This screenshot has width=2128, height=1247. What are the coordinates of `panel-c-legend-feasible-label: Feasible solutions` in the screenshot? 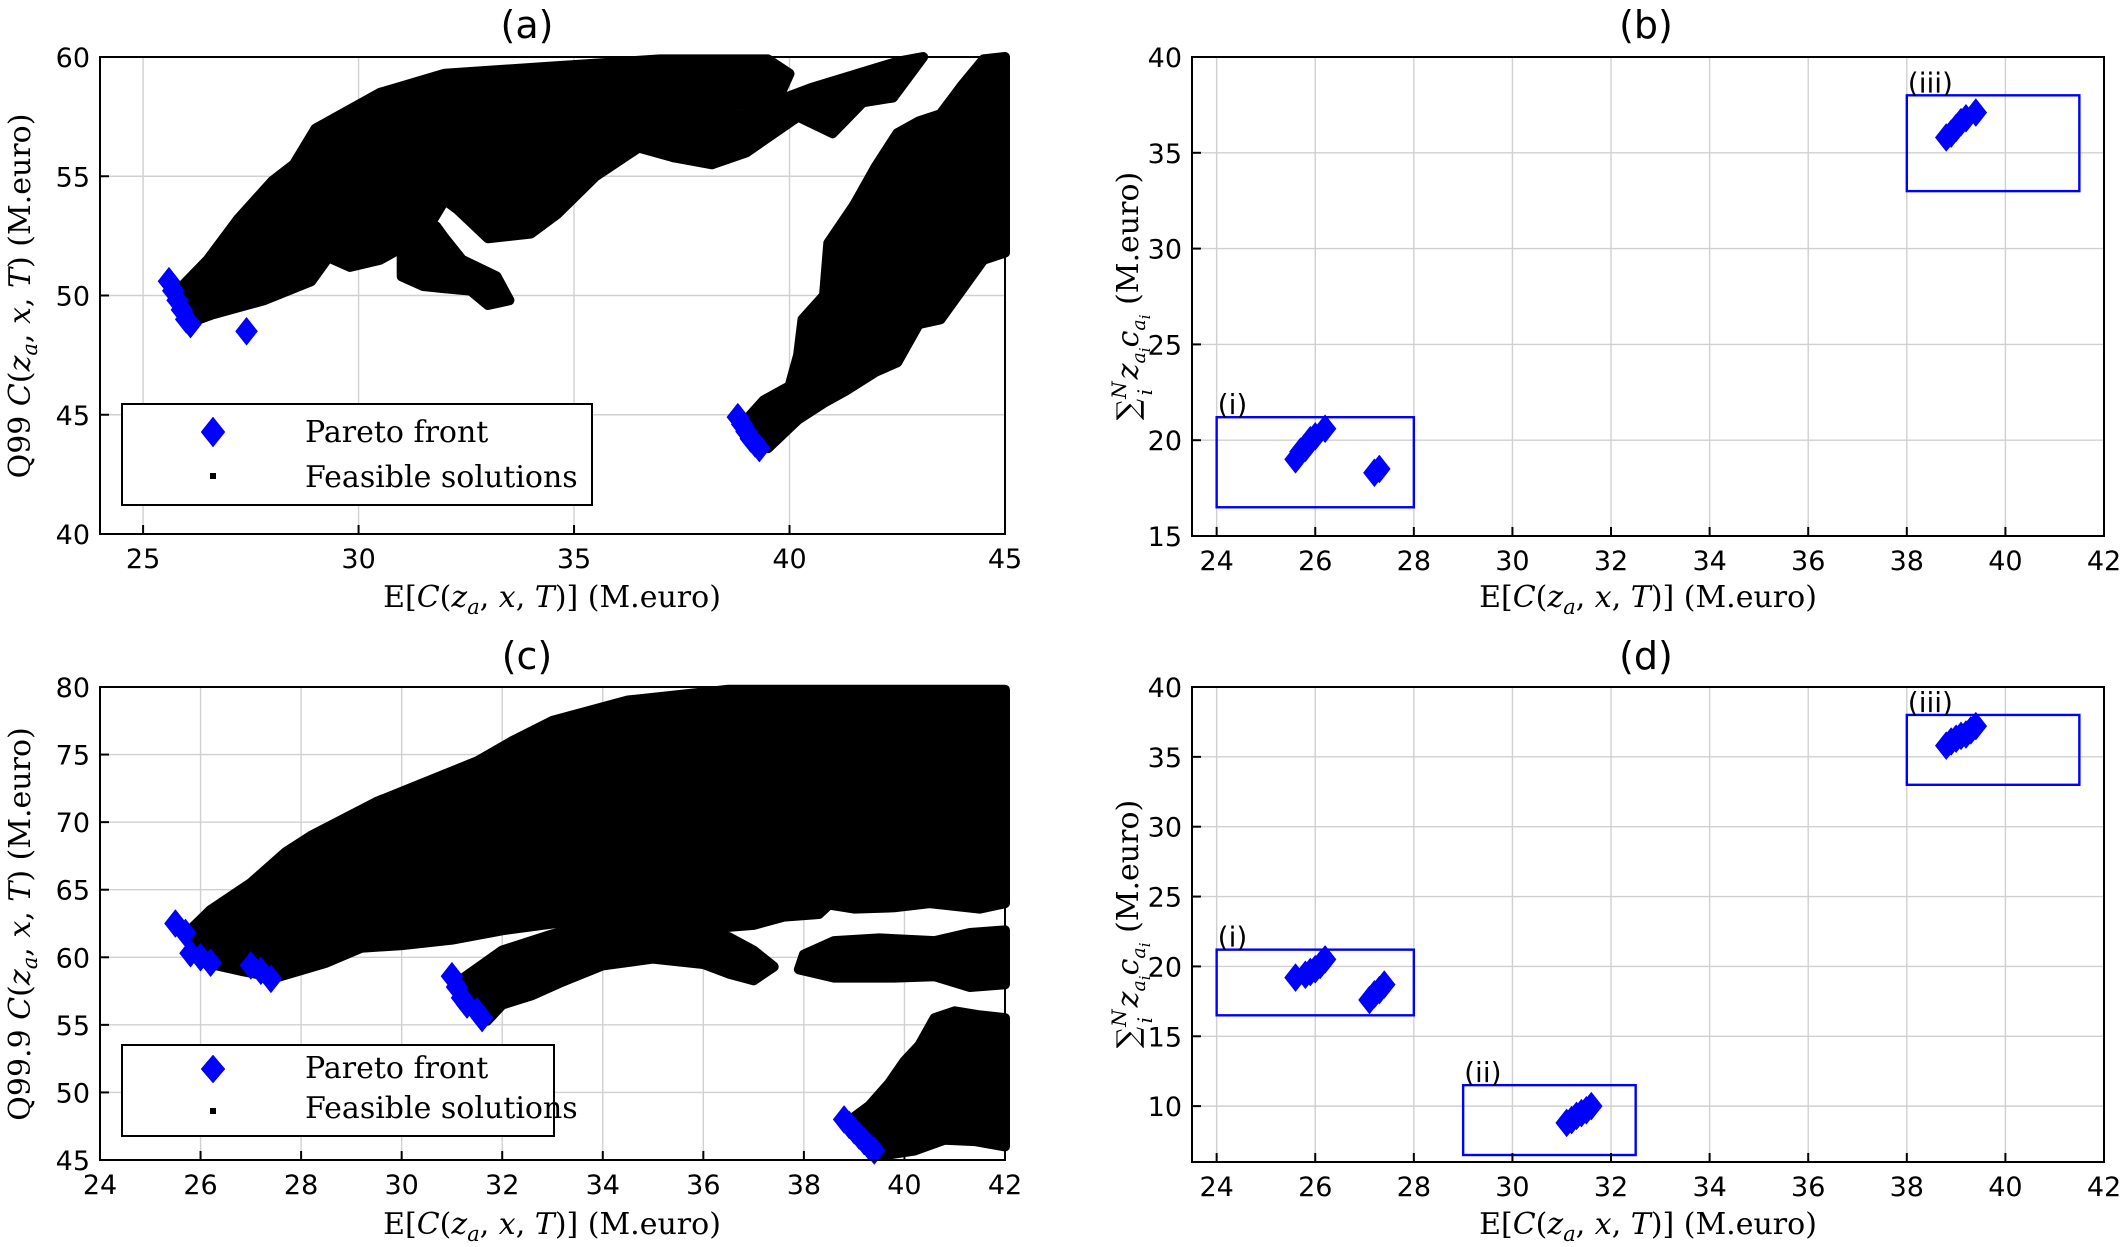 It's located at (441, 1108).